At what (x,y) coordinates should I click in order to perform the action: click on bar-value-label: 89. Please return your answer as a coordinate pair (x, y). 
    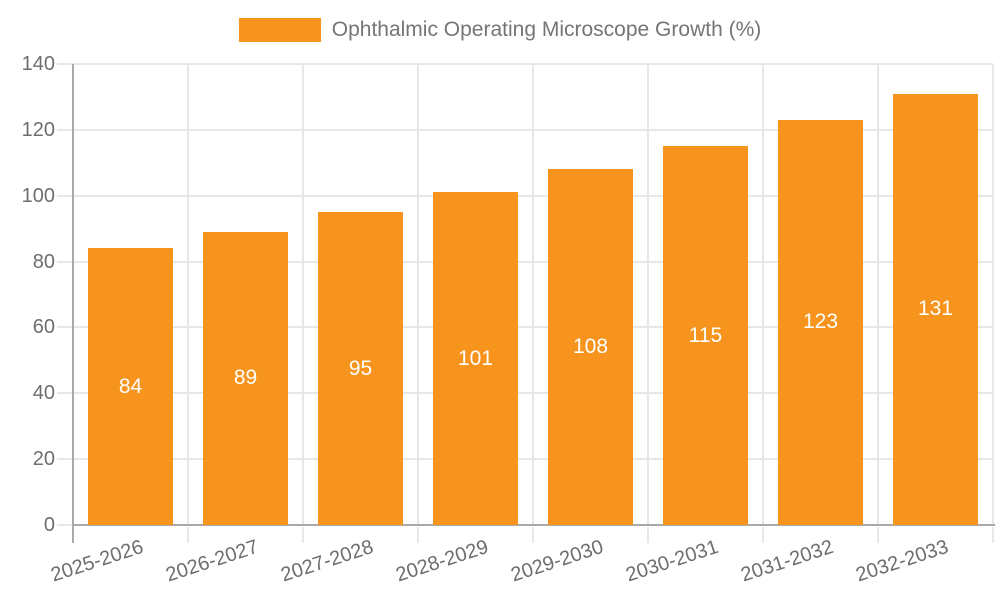
    Looking at the image, I should click on (245, 378).